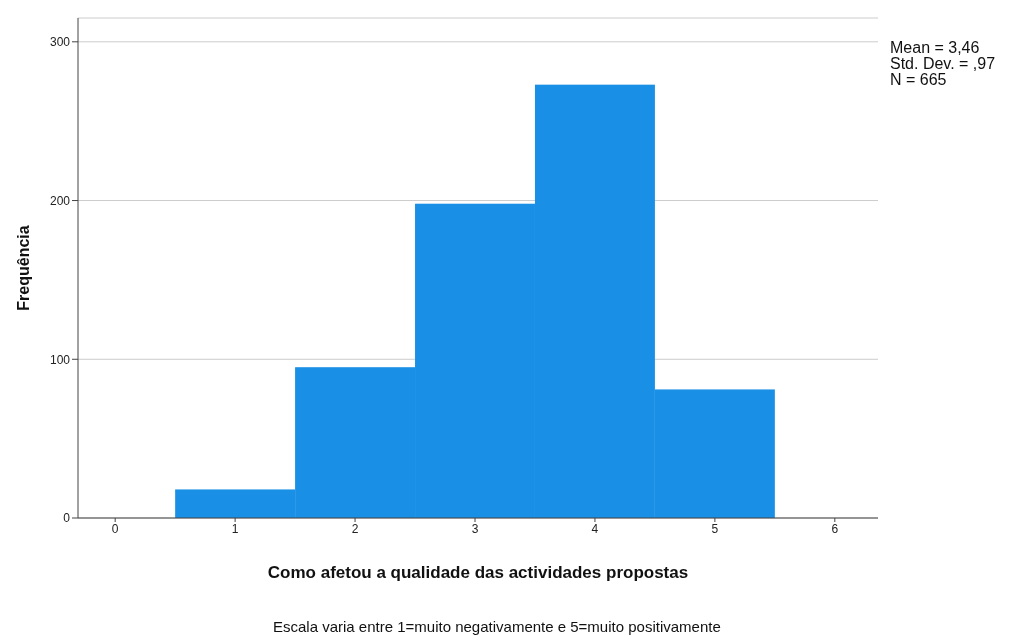 This screenshot has width=1028, height=642. I want to click on x-tick-label: 5, so click(715, 528).